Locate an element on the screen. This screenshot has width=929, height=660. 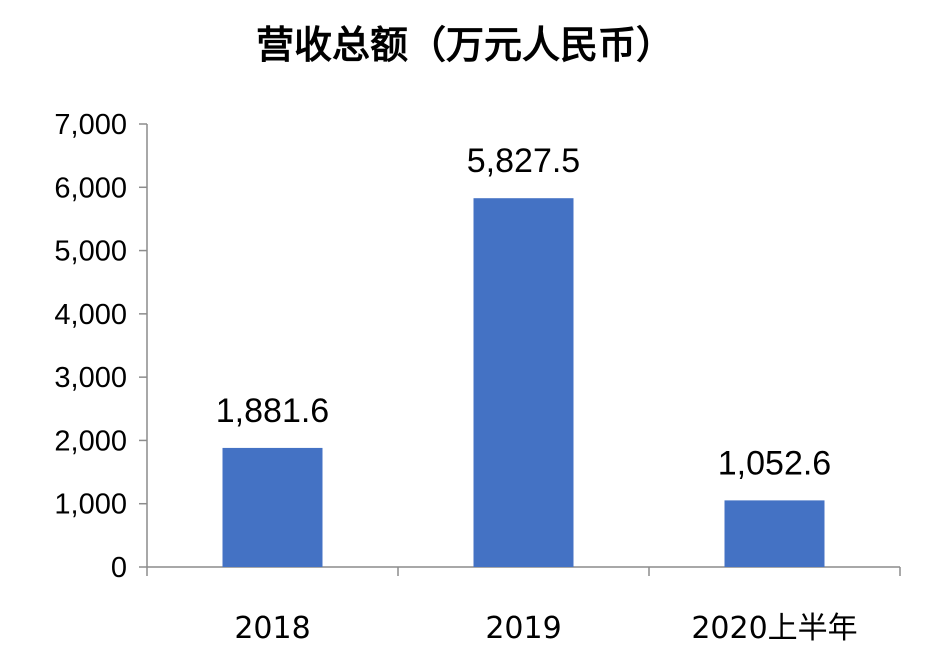
x-tick-label: 2018 is located at coordinates (272, 628).